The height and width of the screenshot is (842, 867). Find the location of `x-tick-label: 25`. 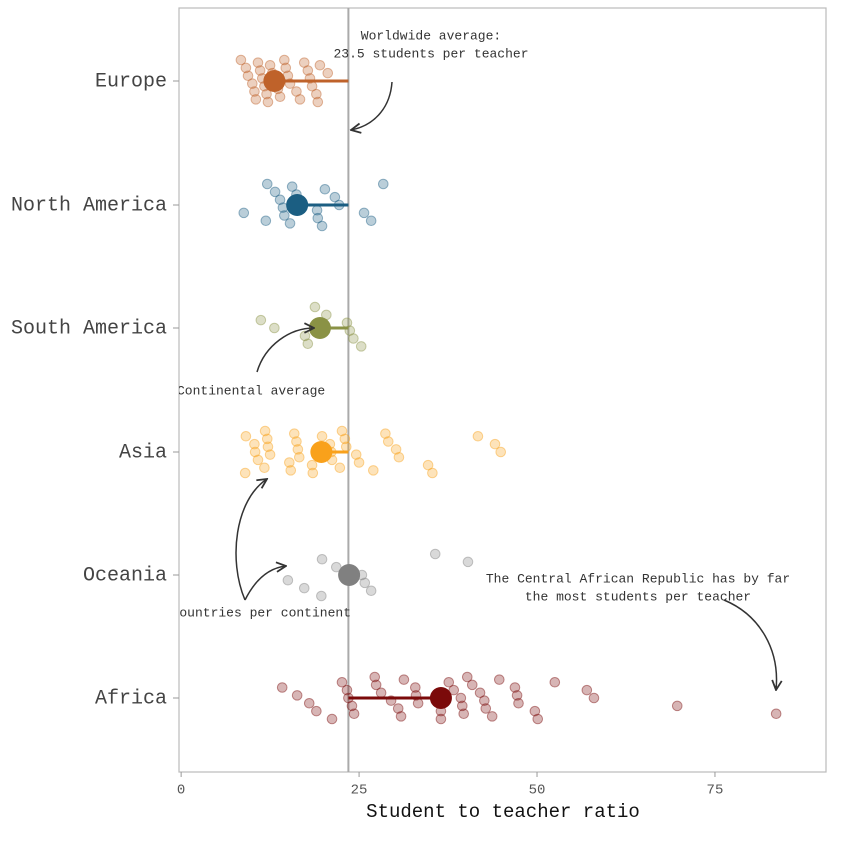

x-tick-label: 25 is located at coordinates (359, 791).